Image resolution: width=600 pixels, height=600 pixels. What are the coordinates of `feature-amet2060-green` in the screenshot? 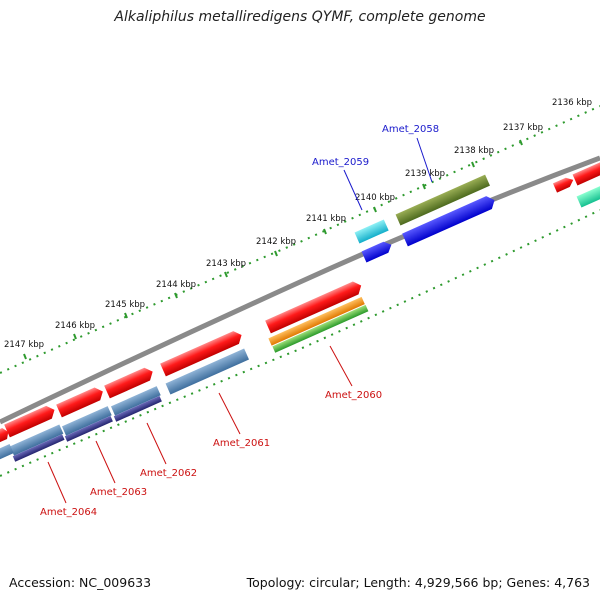 It's located at (320, 328).